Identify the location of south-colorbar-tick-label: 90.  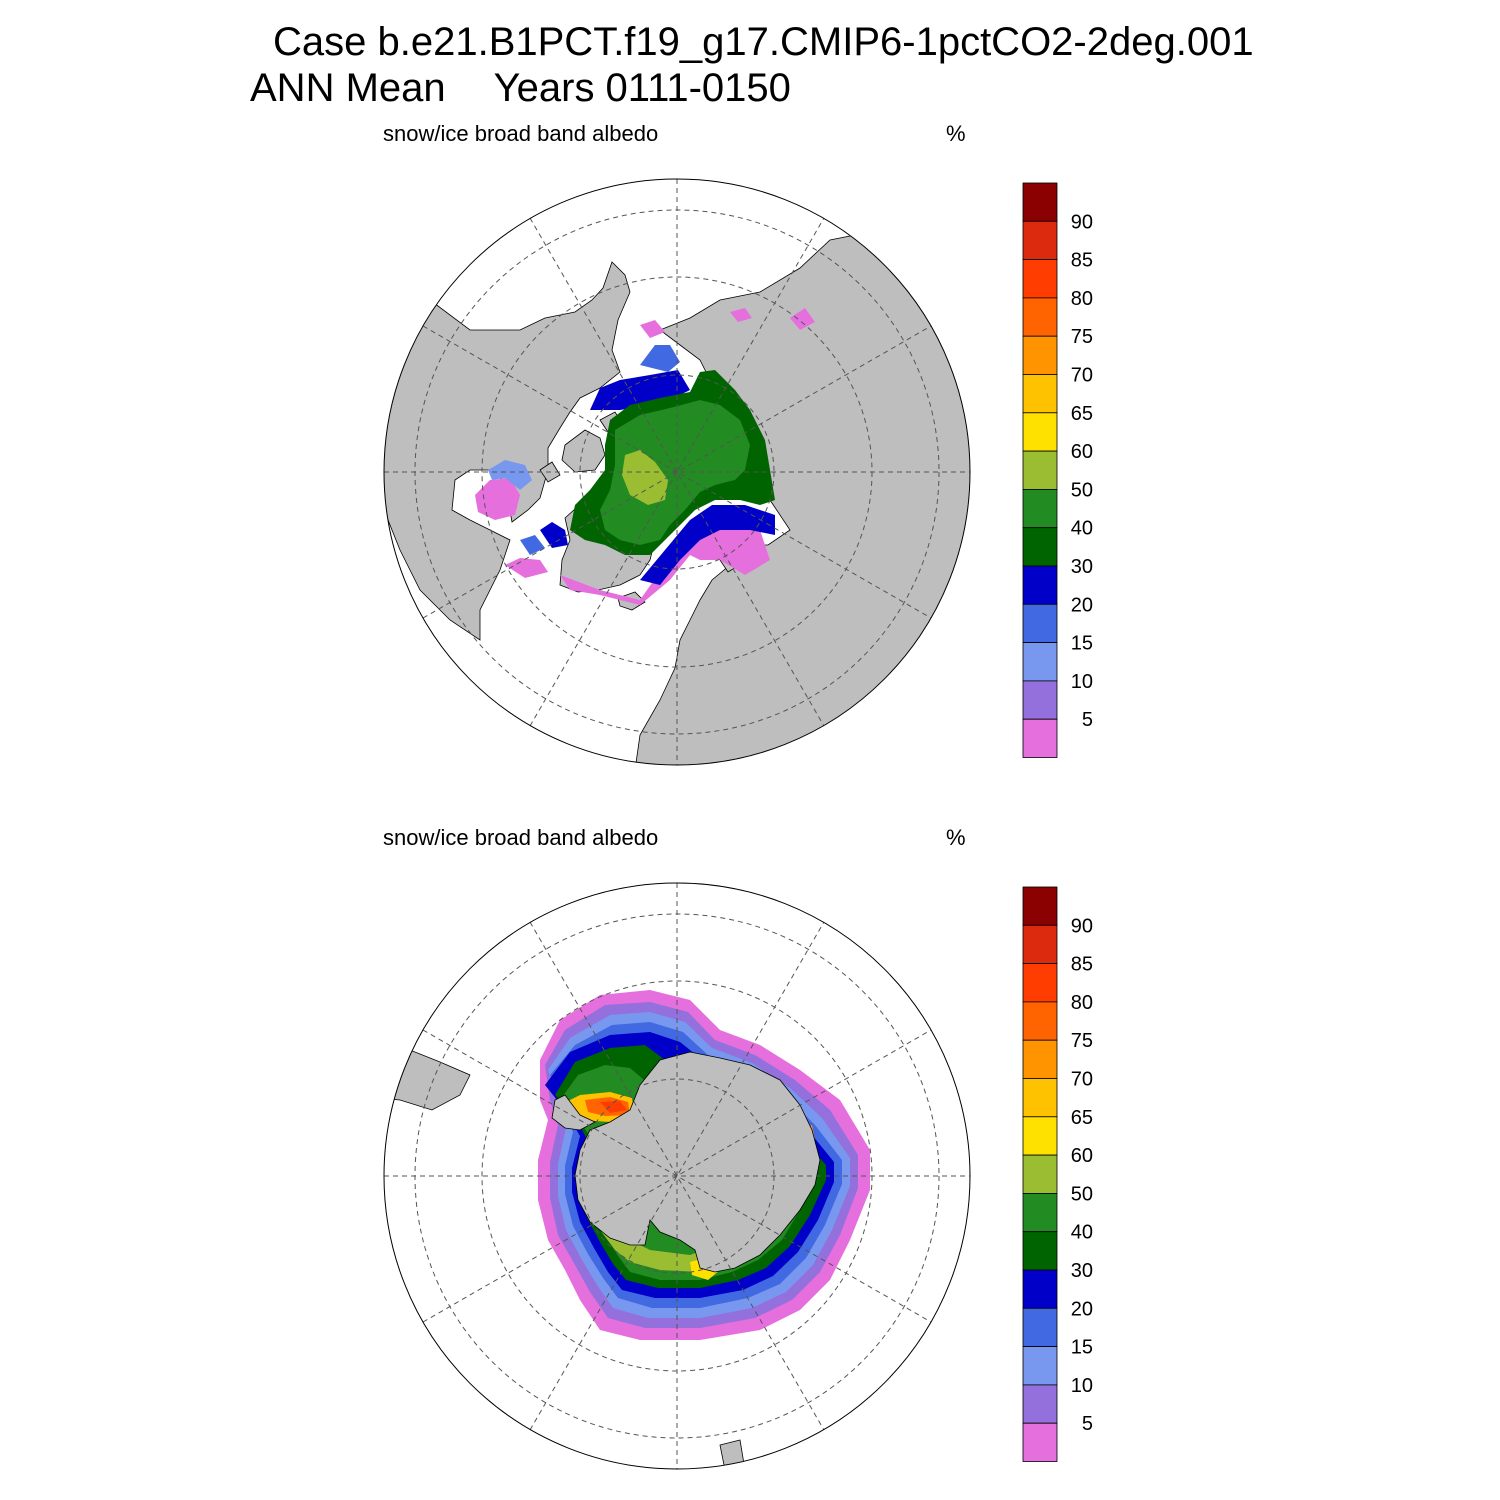
(1082, 926).